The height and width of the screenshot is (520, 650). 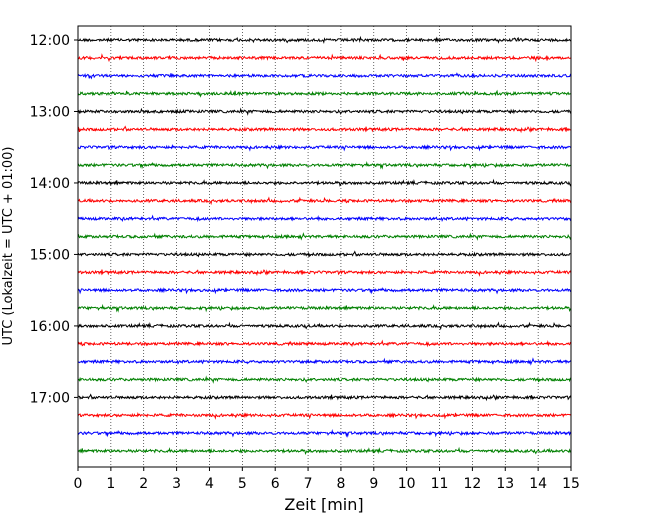 What do you see at coordinates (407, 484) in the screenshot?
I see `x-tick-label: 10` at bounding box center [407, 484].